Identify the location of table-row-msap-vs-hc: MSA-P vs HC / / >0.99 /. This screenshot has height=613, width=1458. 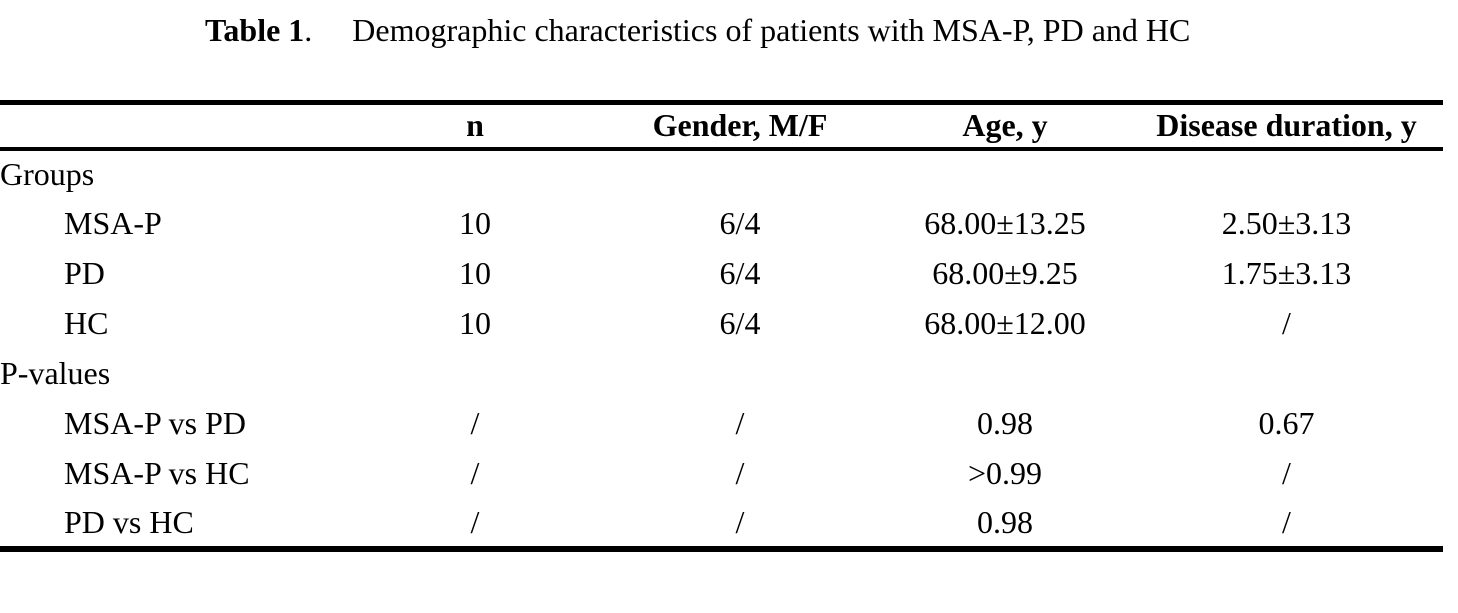
(721, 474).